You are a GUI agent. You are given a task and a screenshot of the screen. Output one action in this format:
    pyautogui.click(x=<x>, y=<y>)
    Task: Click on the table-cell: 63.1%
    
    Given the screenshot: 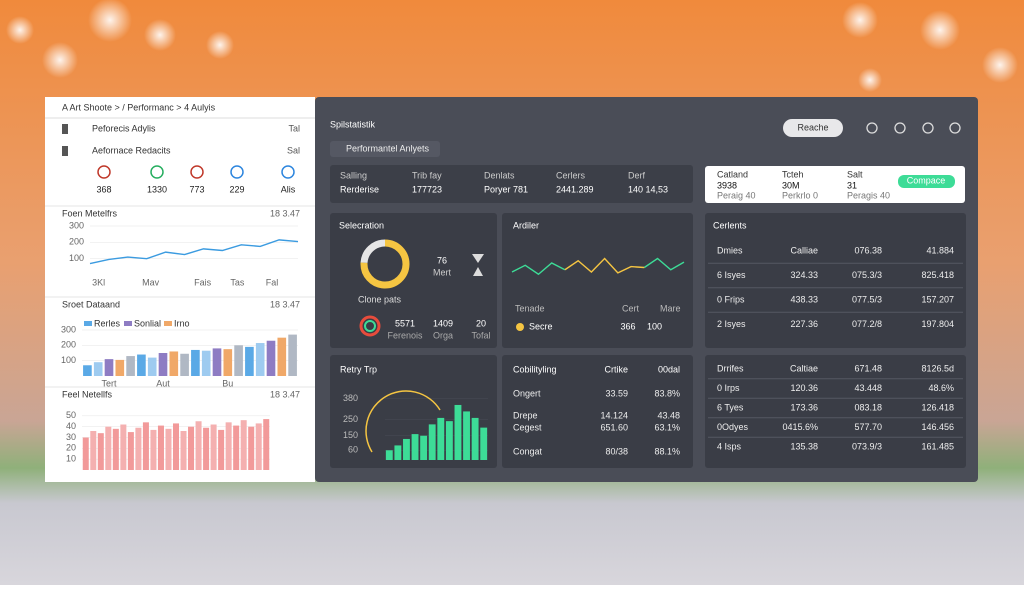 What is the action you would take?
    pyautogui.click(x=667, y=427)
    